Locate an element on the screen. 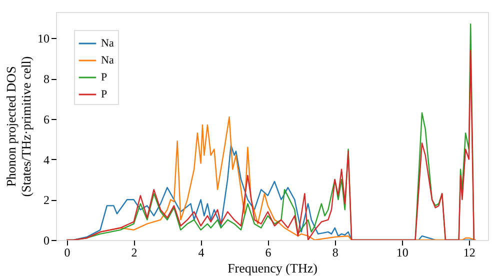  x-axis-title: Frequency (THz) is located at coordinates (273, 268).